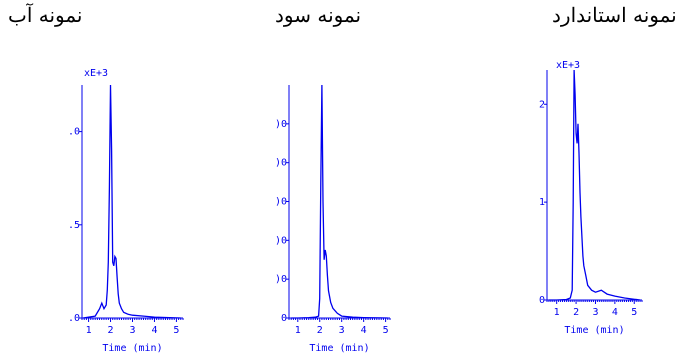 The image size is (685, 362). I want to click on standard-x-tick-label: 1, so click(557, 312).